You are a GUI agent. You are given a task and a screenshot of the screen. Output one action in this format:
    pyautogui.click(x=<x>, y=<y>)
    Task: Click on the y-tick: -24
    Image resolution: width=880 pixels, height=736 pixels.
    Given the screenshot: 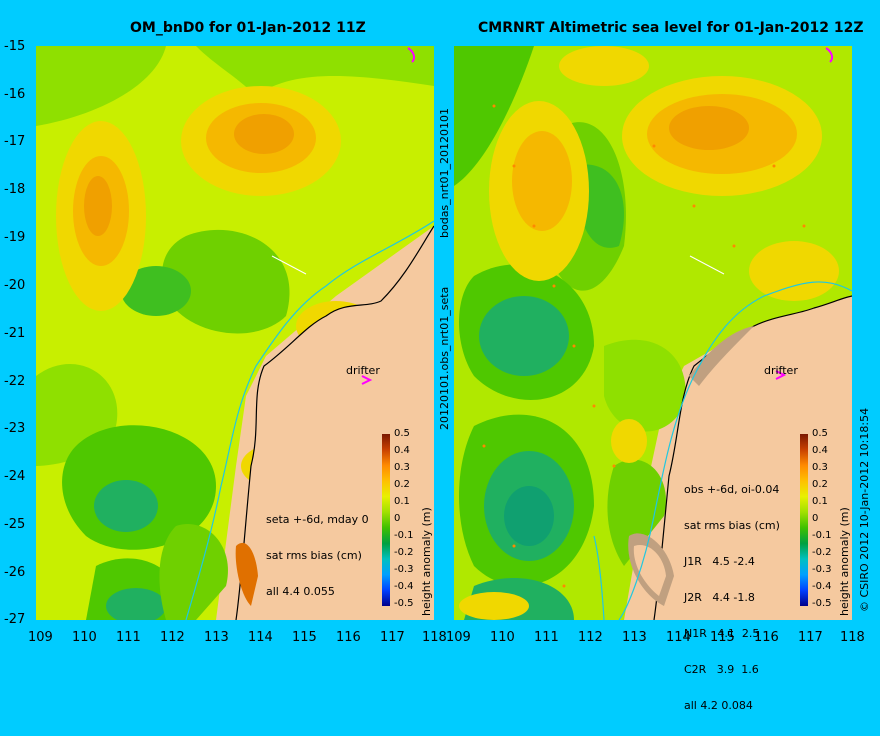 What is the action you would take?
    pyautogui.click(x=15, y=476)
    